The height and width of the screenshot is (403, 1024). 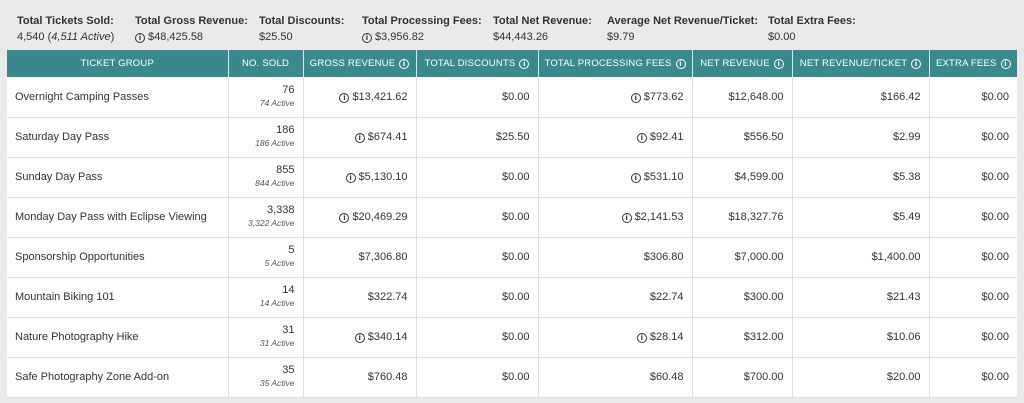 What do you see at coordinates (477, 63) in the screenshot?
I see `column-header-total-discounts: TOTAL DISCOUNTS i` at bounding box center [477, 63].